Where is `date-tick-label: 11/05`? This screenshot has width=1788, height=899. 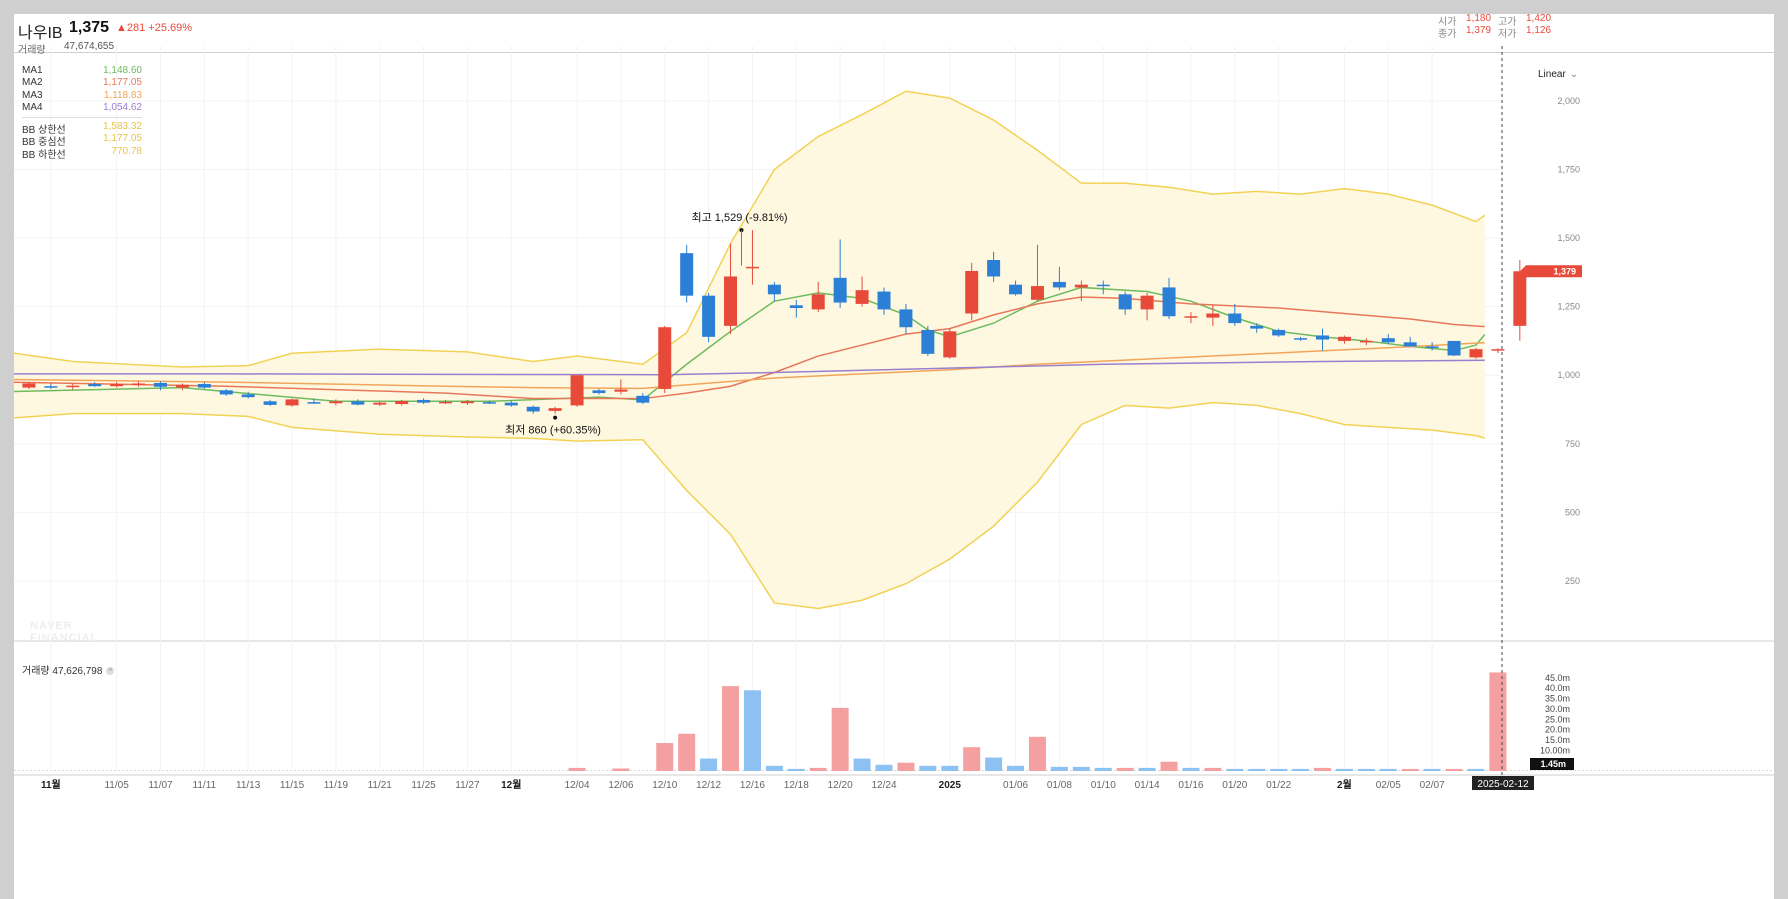
date-tick-label: 11/05 is located at coordinates (116, 785).